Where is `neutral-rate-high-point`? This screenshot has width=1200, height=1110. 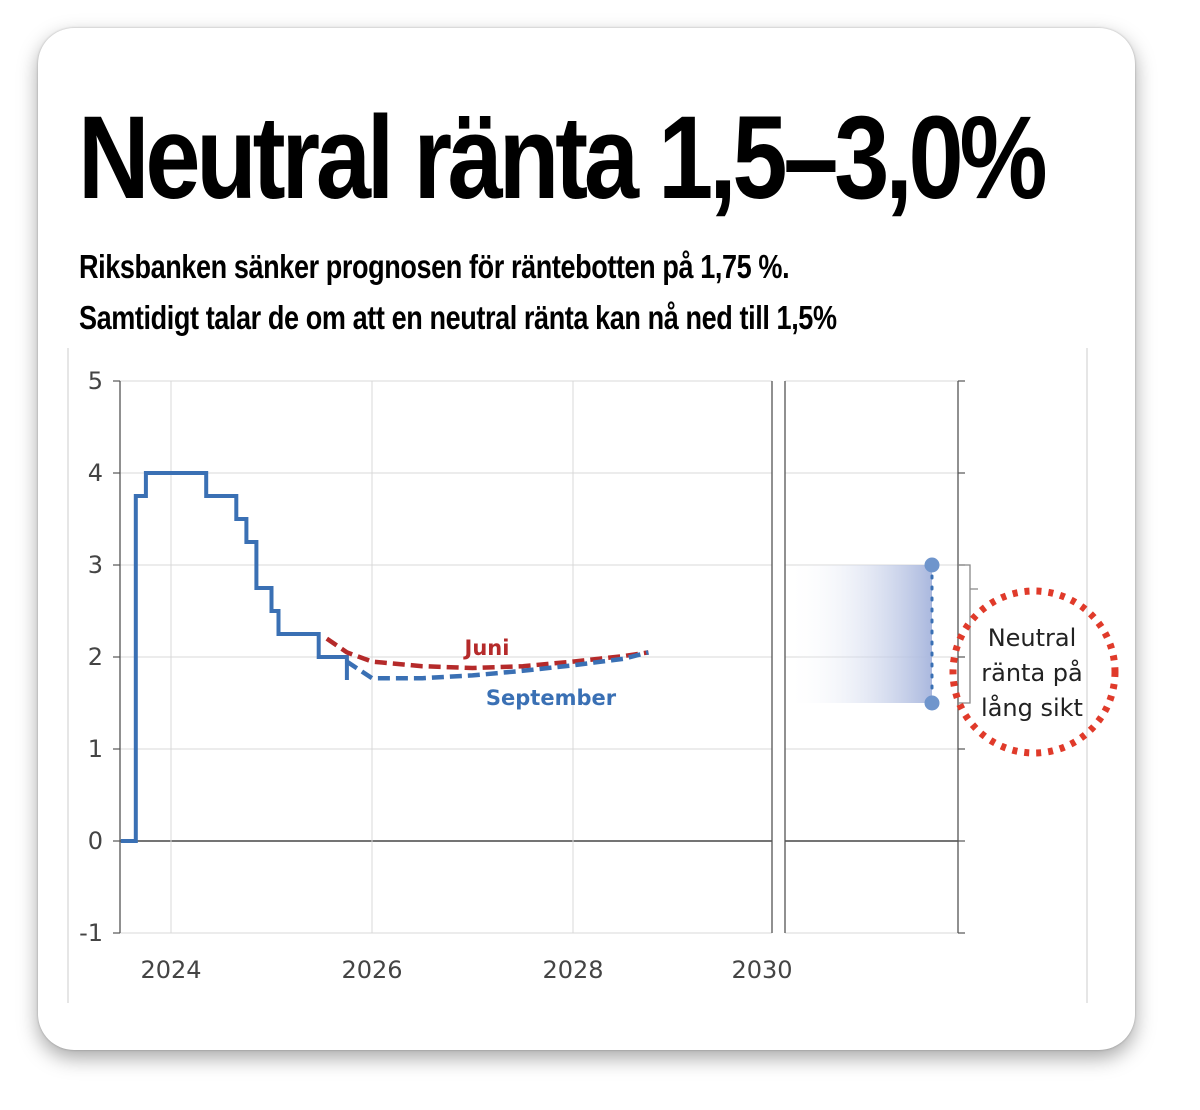
neutral-rate-high-point is located at coordinates (932, 565).